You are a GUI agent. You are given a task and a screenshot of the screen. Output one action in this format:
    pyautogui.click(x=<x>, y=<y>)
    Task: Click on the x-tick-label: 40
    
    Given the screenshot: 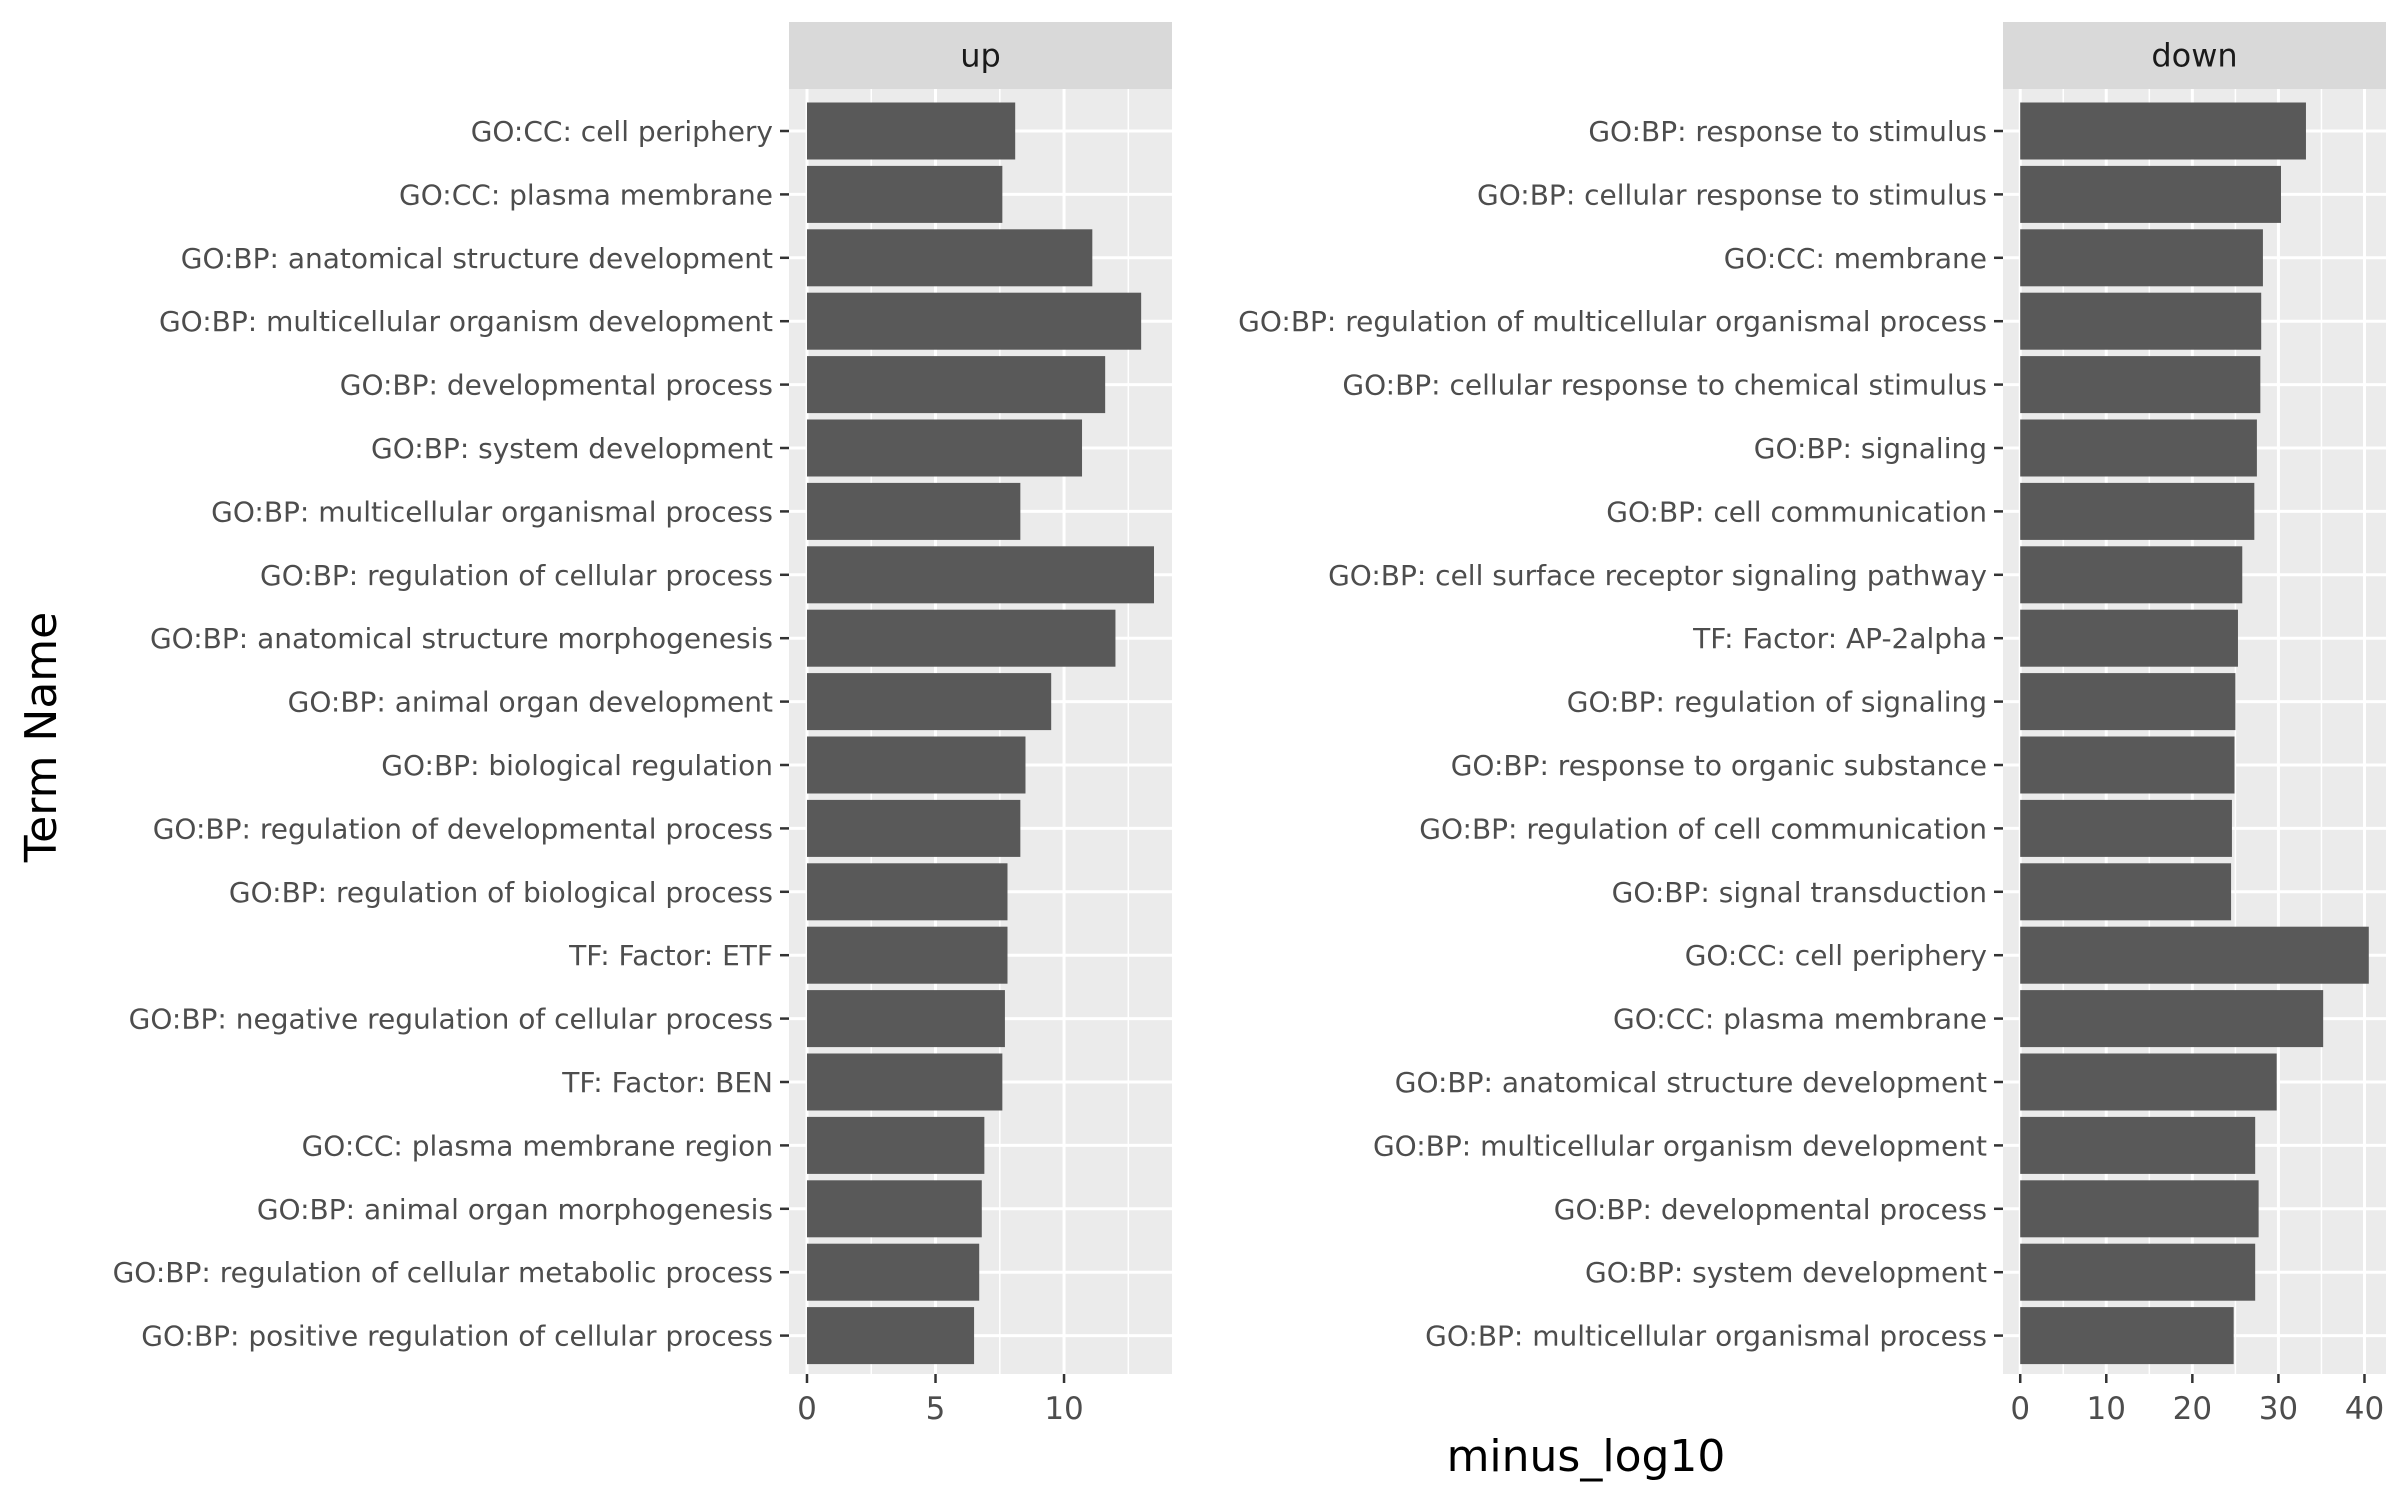 What is the action you would take?
    pyautogui.click(x=2364, y=1409)
    